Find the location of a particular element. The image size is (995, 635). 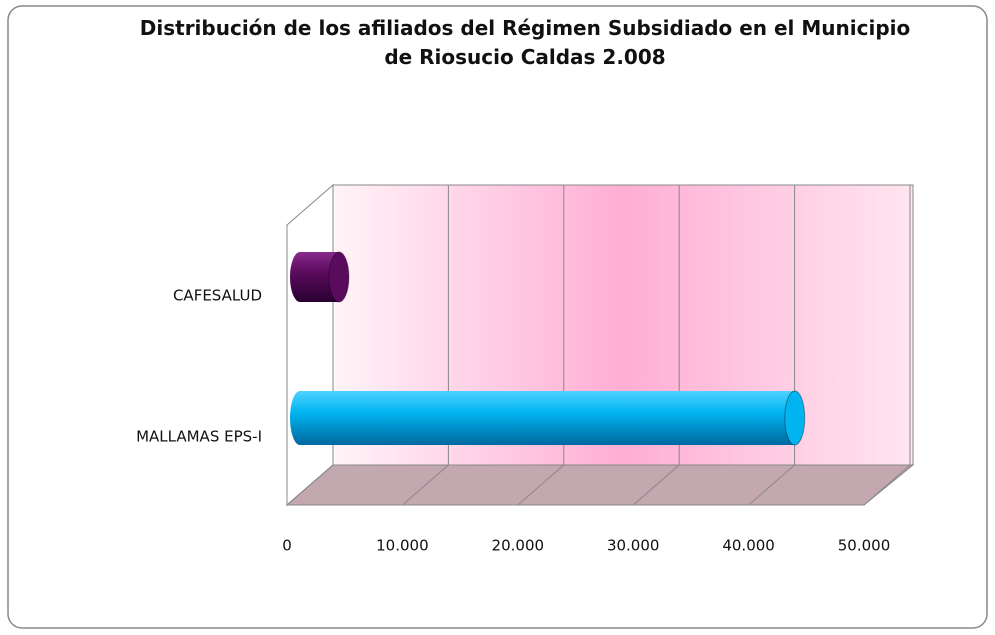

x-tick-label: 10.000 is located at coordinates (402, 546).